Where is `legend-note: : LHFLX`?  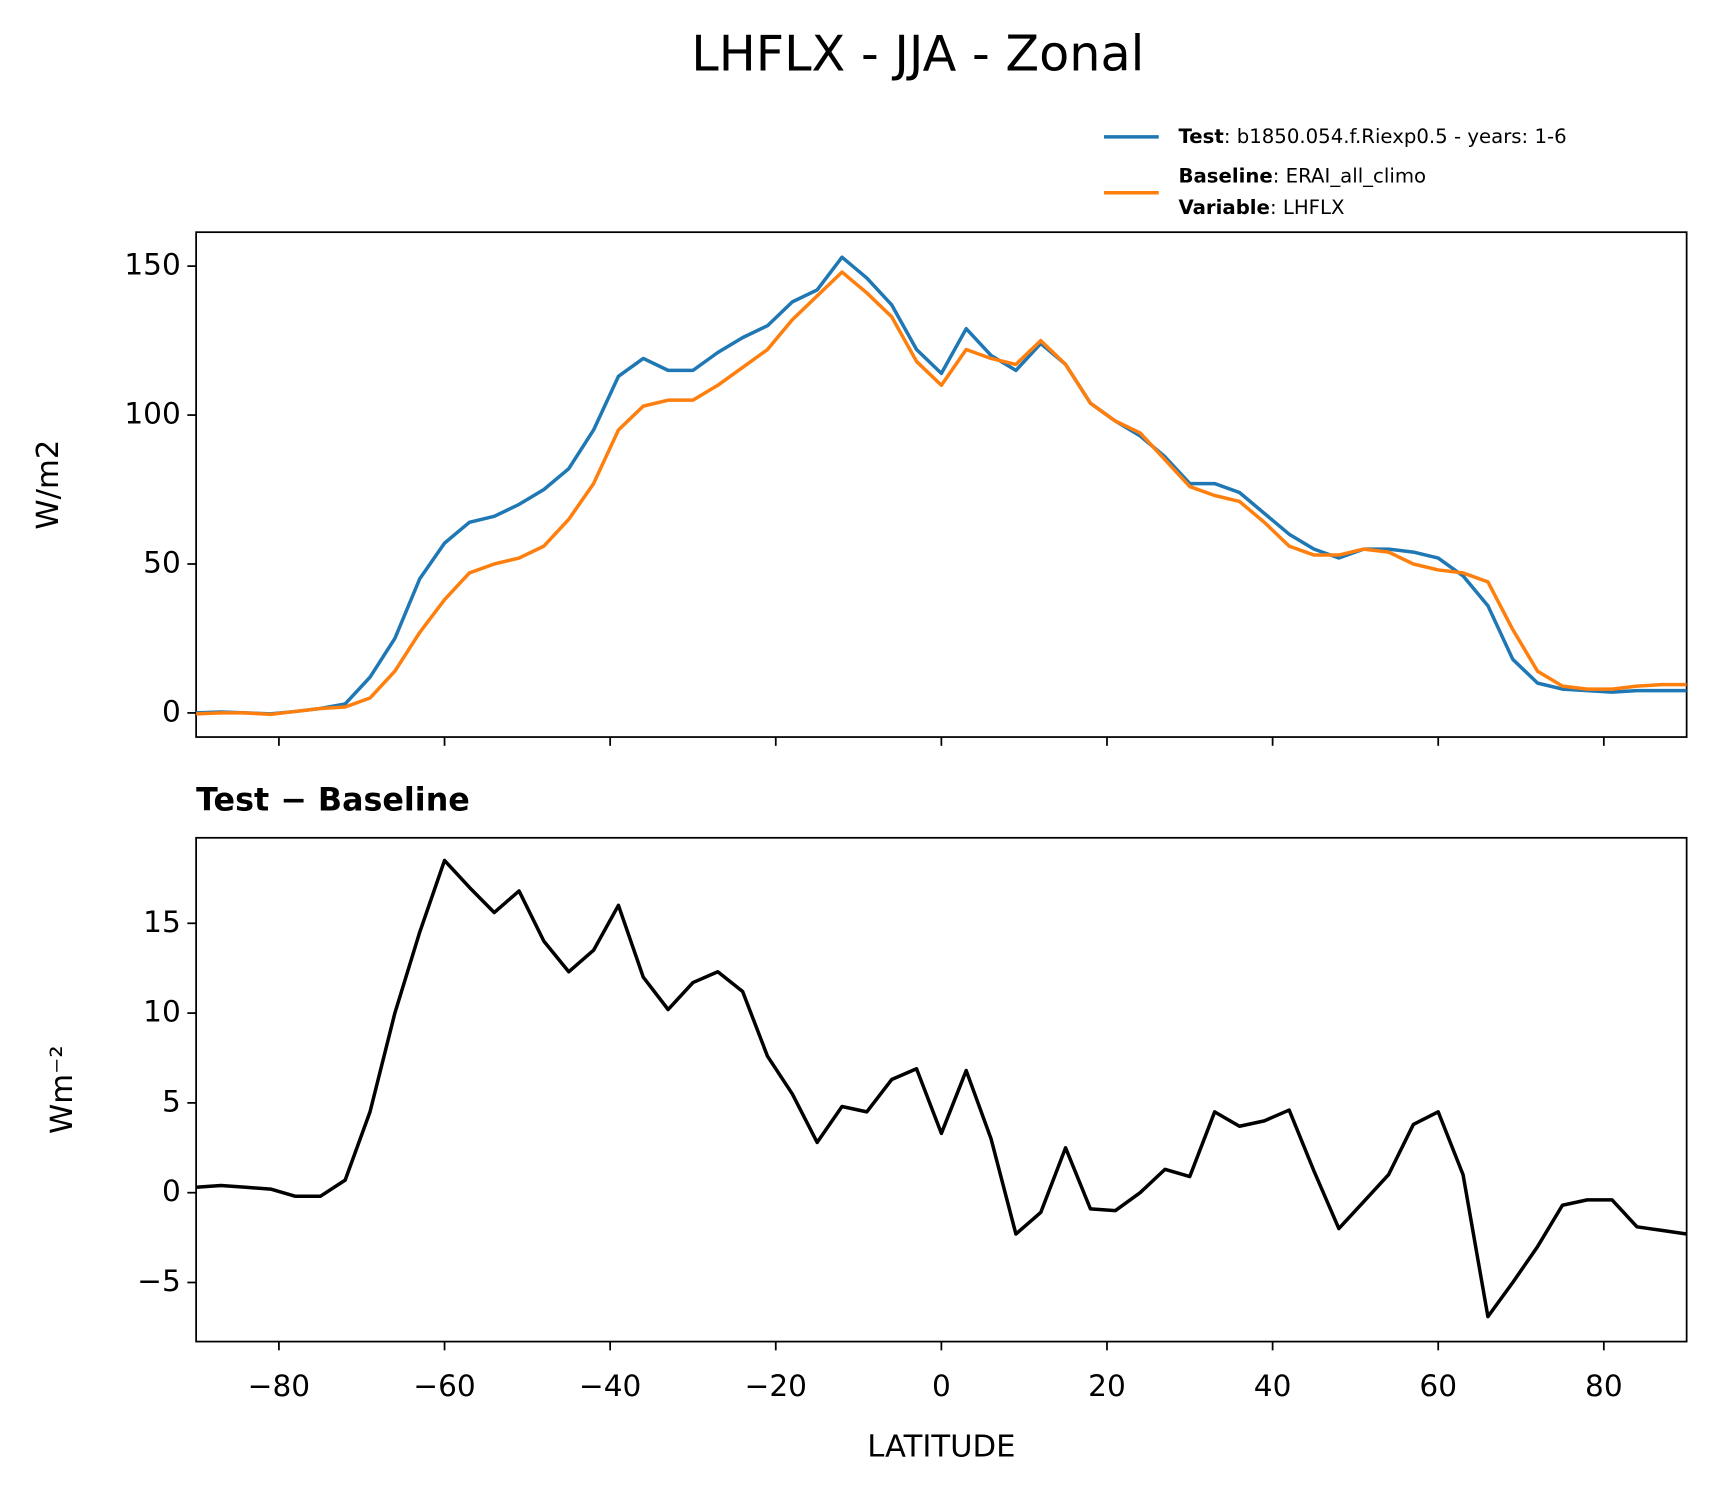 legend-note: : LHFLX is located at coordinates (1307, 207).